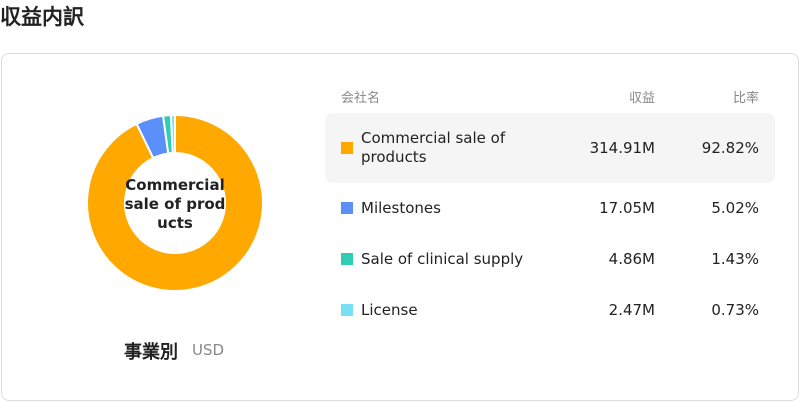 The height and width of the screenshot is (402, 800). Describe the element at coordinates (745, 98) in the screenshot. I see `column-header: 比率` at that location.